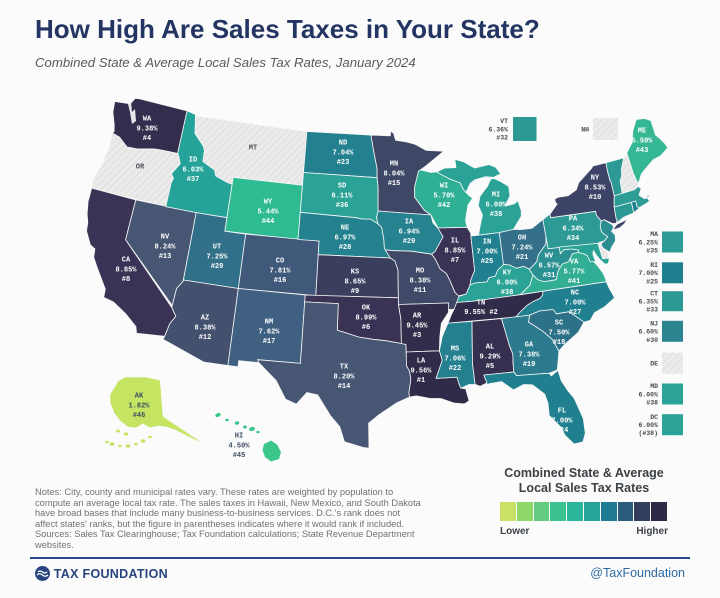 This screenshot has width=720, height=598. Describe the element at coordinates (417, 326) in the screenshot. I see `svg-text:AR9.45%#3: AR 9.45% #3` at that location.